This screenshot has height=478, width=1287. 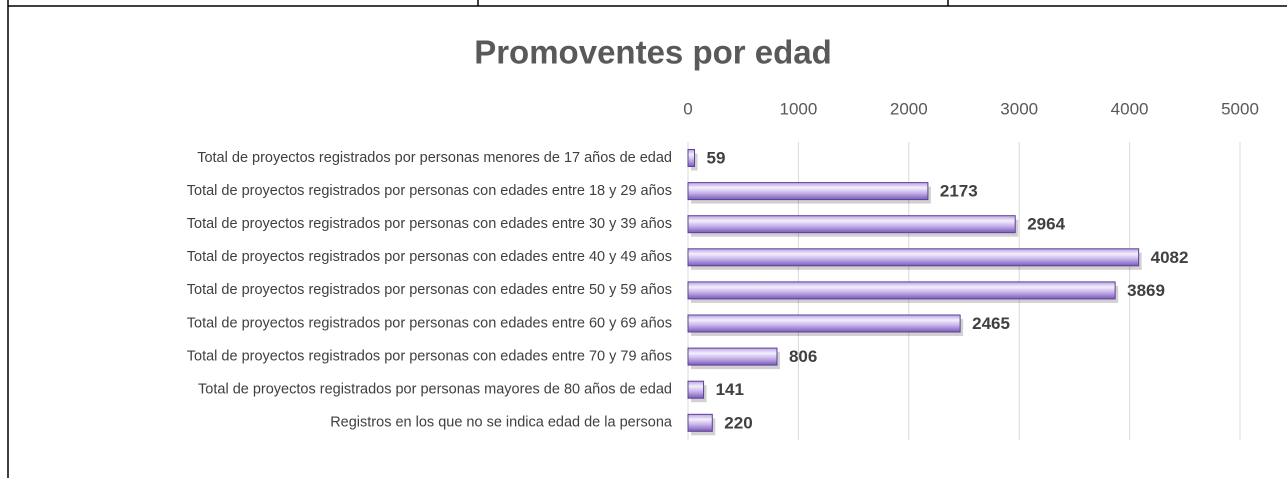 What do you see at coordinates (730, 389) in the screenshot?
I see `data-label: 141` at bounding box center [730, 389].